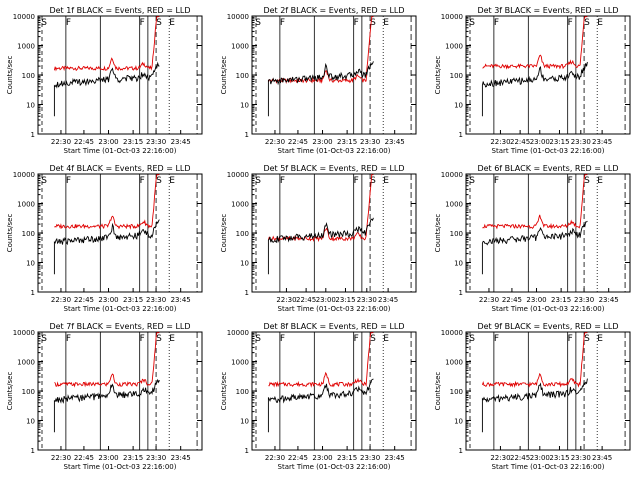 Image resolution: width=640 pixels, height=480 pixels. I want to click on panel-title: Det 8f BLACK = Events, RED = LLD, so click(333, 326).